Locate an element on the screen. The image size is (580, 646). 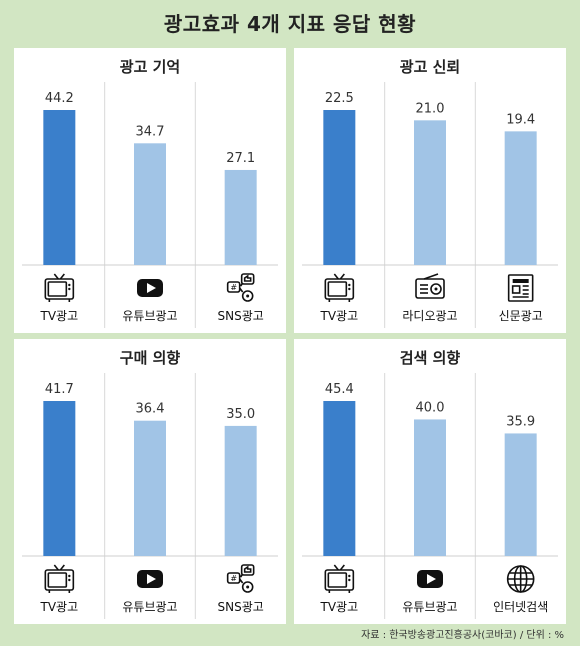
chart-title: 광고 기억 is located at coordinates (150, 67).